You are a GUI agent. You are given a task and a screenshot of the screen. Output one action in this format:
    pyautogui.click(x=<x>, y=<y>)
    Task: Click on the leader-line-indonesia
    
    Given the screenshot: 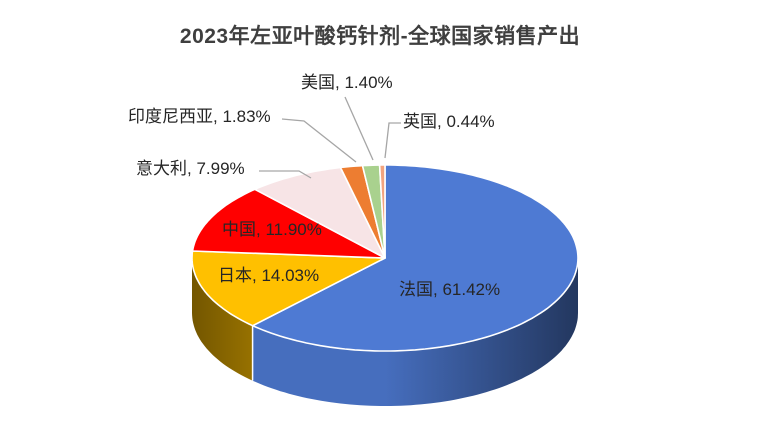 What is the action you would take?
    pyautogui.click(x=319, y=140)
    